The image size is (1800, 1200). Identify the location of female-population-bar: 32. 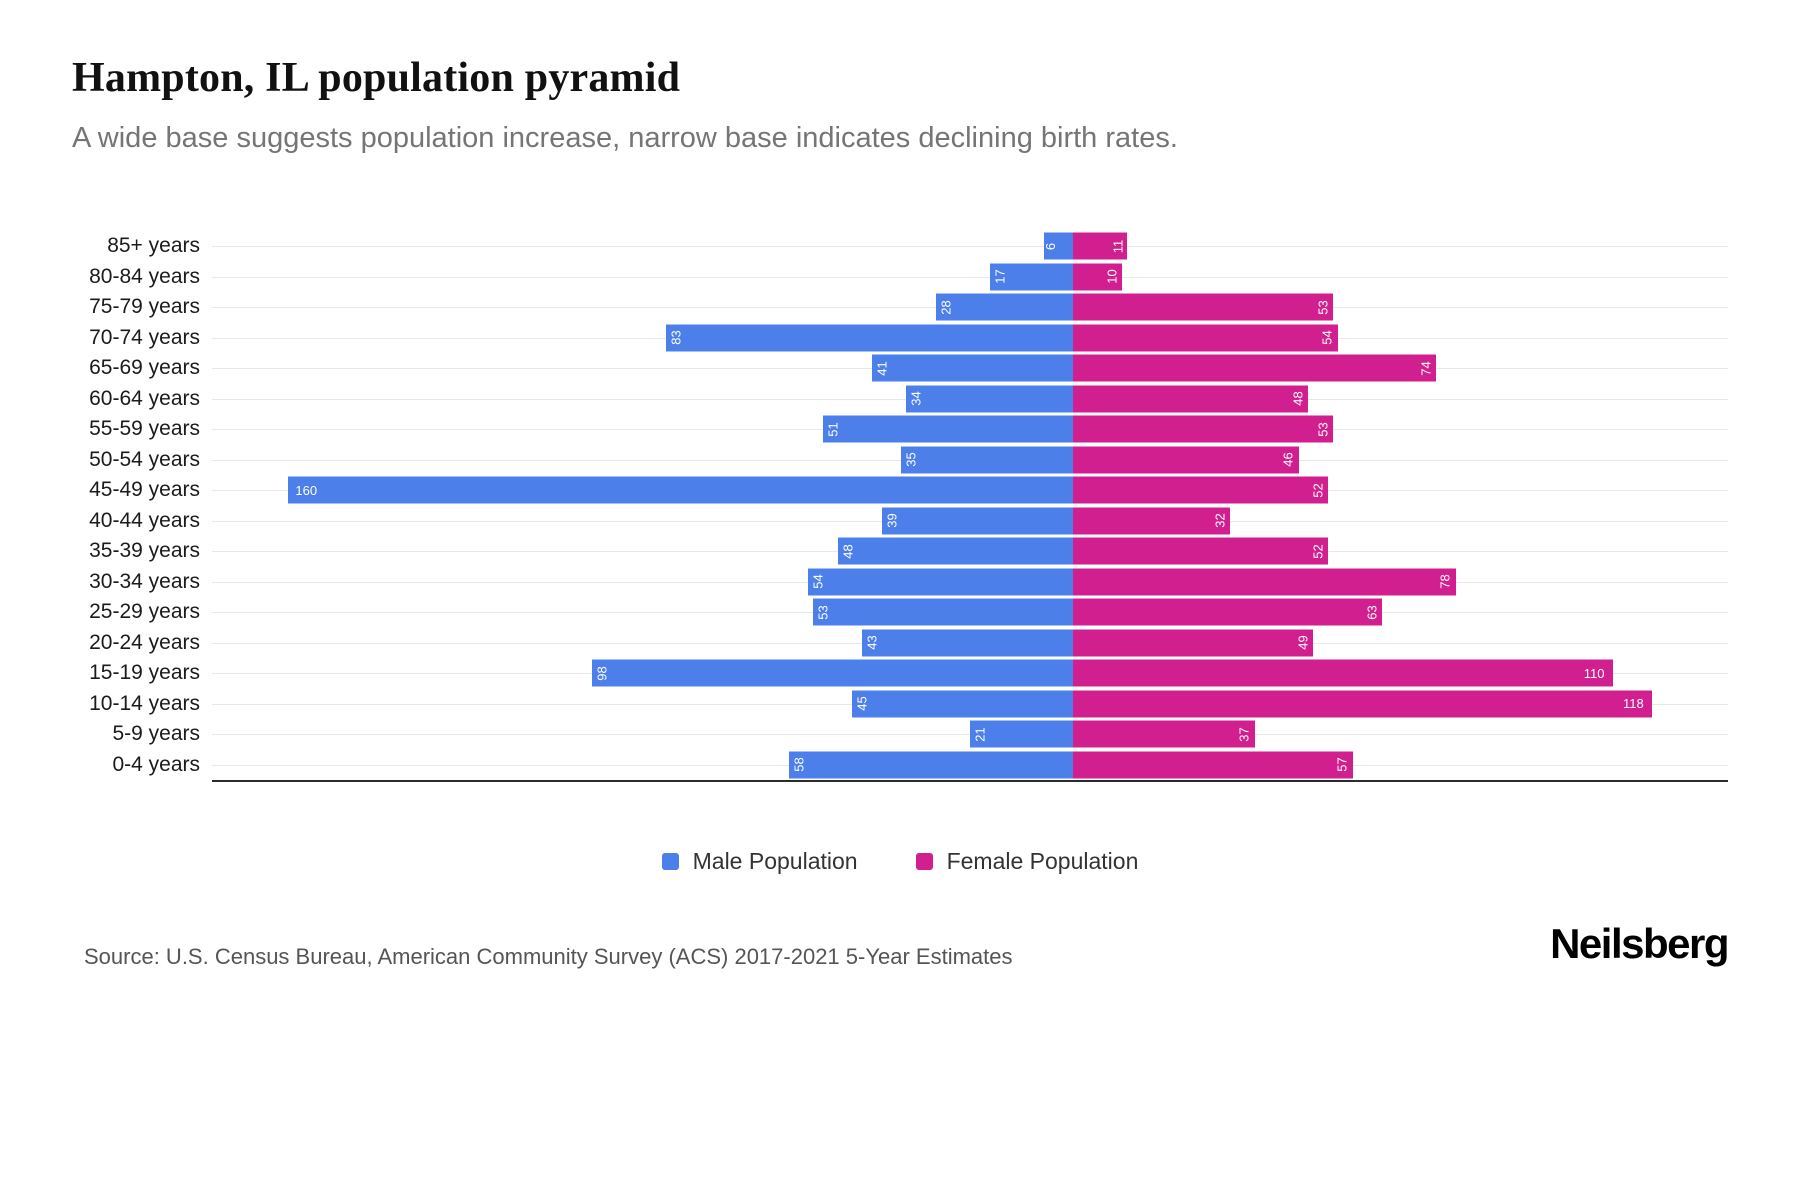
(1151, 521).